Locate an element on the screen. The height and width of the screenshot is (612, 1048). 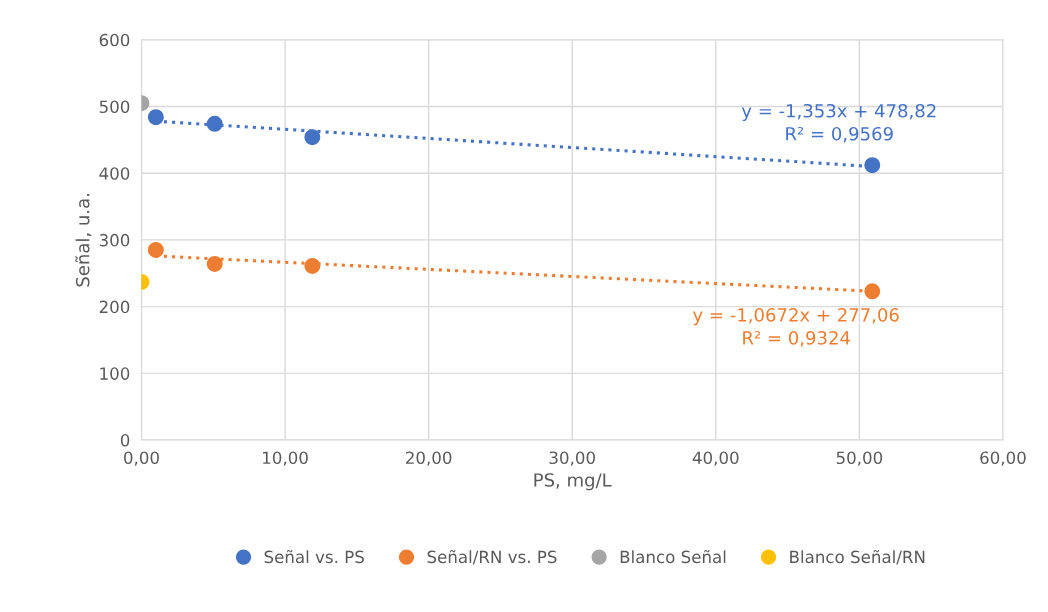
legend-label: Señal vs. PS is located at coordinates (314, 556).